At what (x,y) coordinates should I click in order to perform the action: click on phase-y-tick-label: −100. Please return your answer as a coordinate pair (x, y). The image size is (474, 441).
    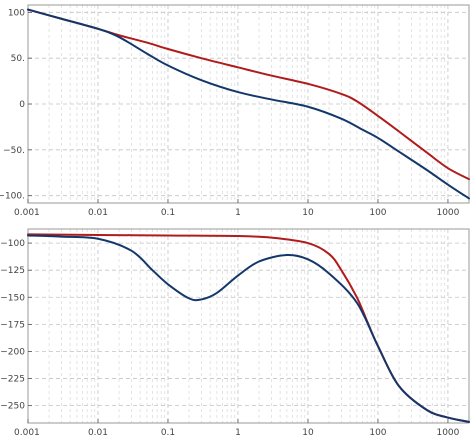
    Looking at the image, I should click on (12, 244).